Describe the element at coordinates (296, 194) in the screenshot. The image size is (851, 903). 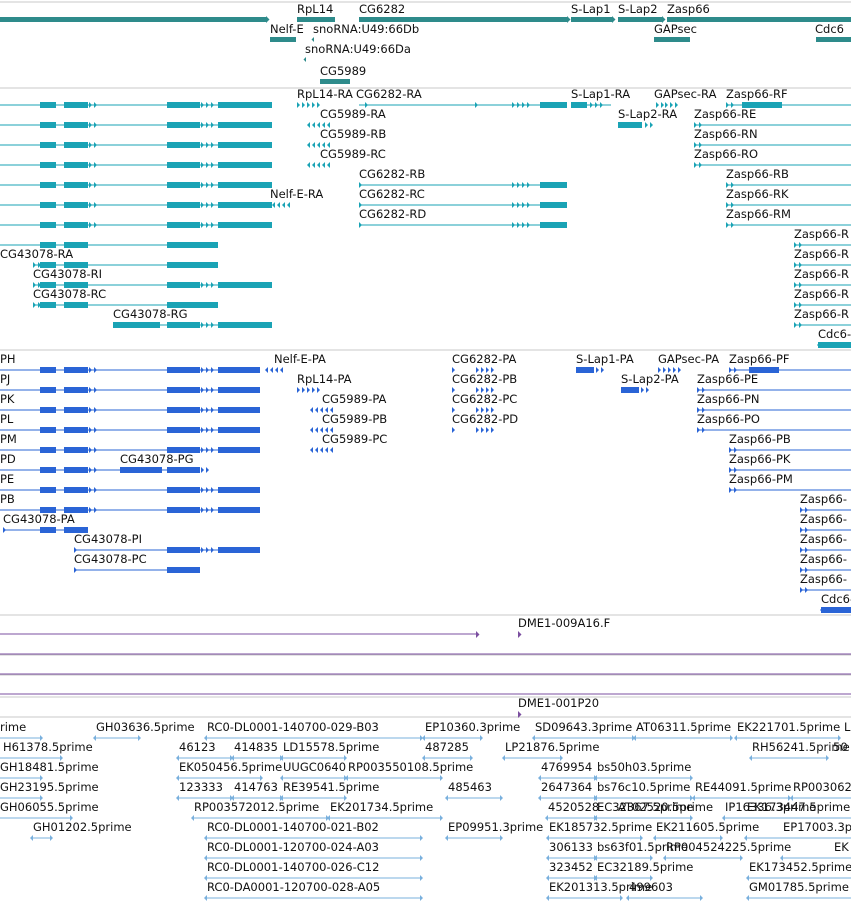
I see `transcript-label: Nelf-E-RA` at that location.